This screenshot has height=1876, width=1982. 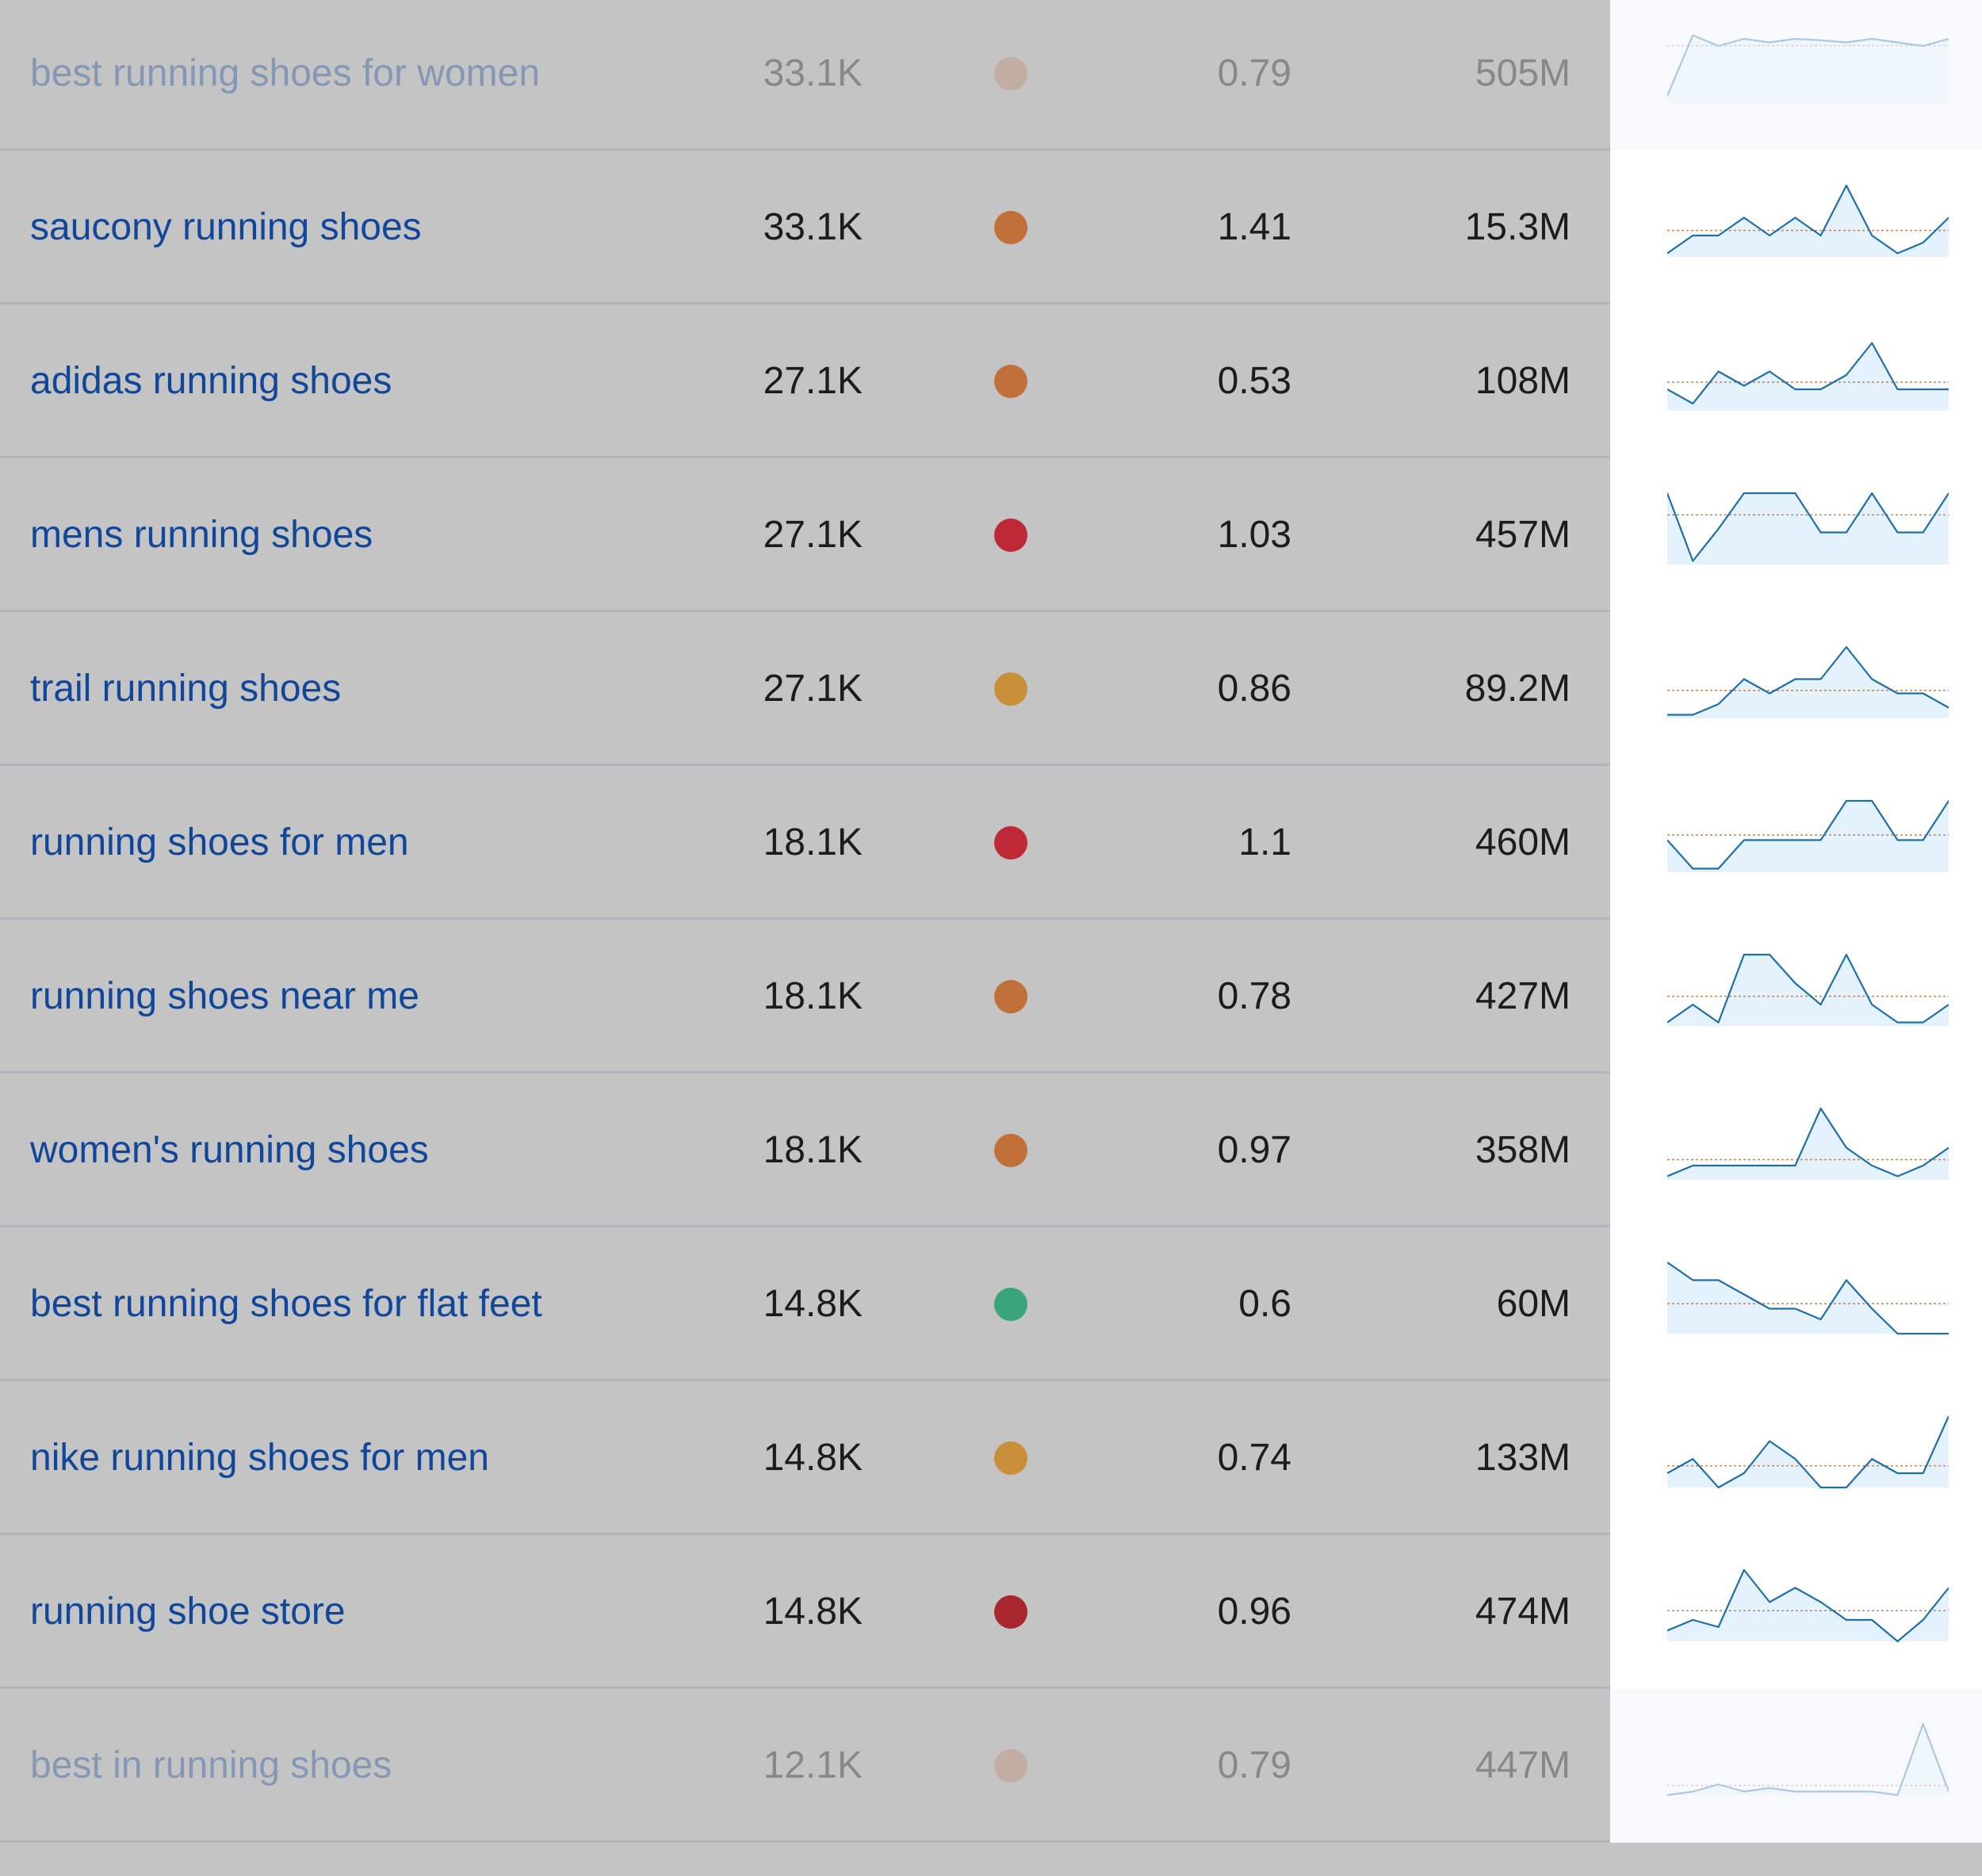 I want to click on results-value: 457M, so click(x=1523, y=535).